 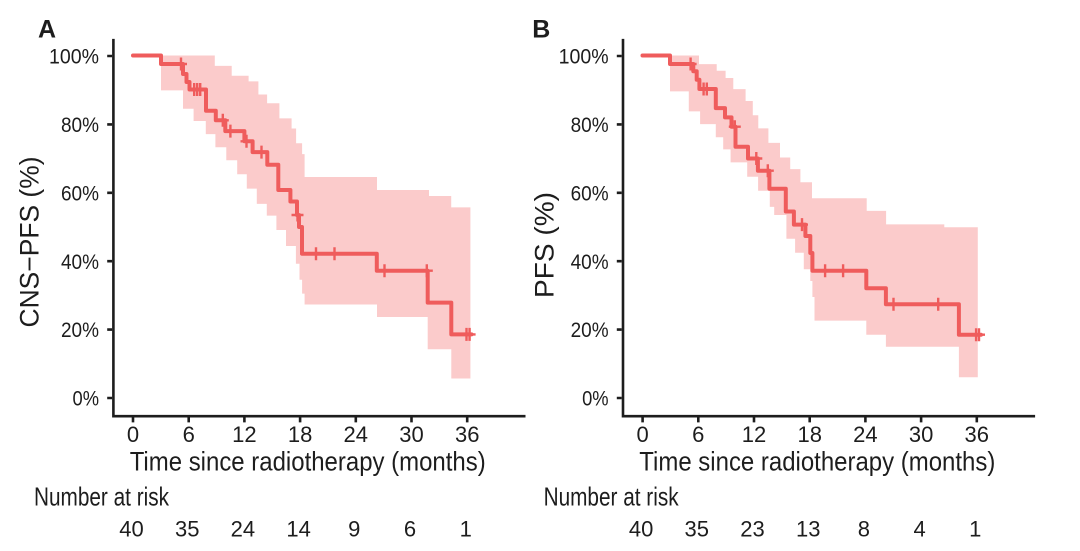 What do you see at coordinates (545, 245) in the screenshot?
I see `svg-text: PFS (%)` at bounding box center [545, 245].